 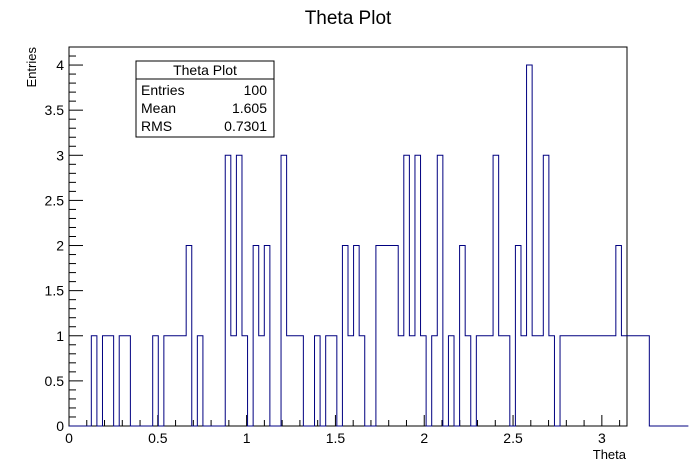 What do you see at coordinates (60, 155) in the screenshot?
I see `y-tick-label: 3` at bounding box center [60, 155].